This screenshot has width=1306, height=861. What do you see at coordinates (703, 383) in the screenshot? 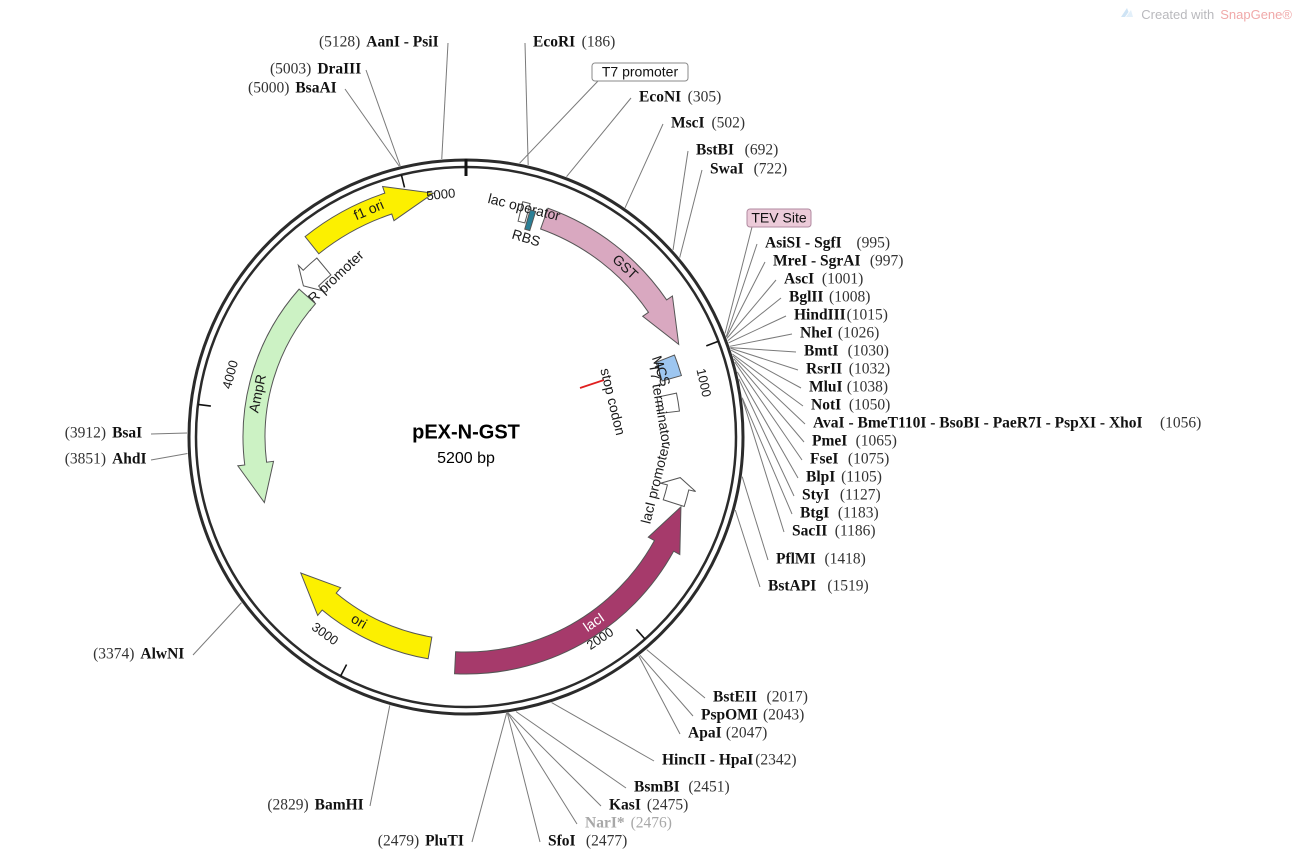
I see `tick-label: 1000` at bounding box center [703, 383].